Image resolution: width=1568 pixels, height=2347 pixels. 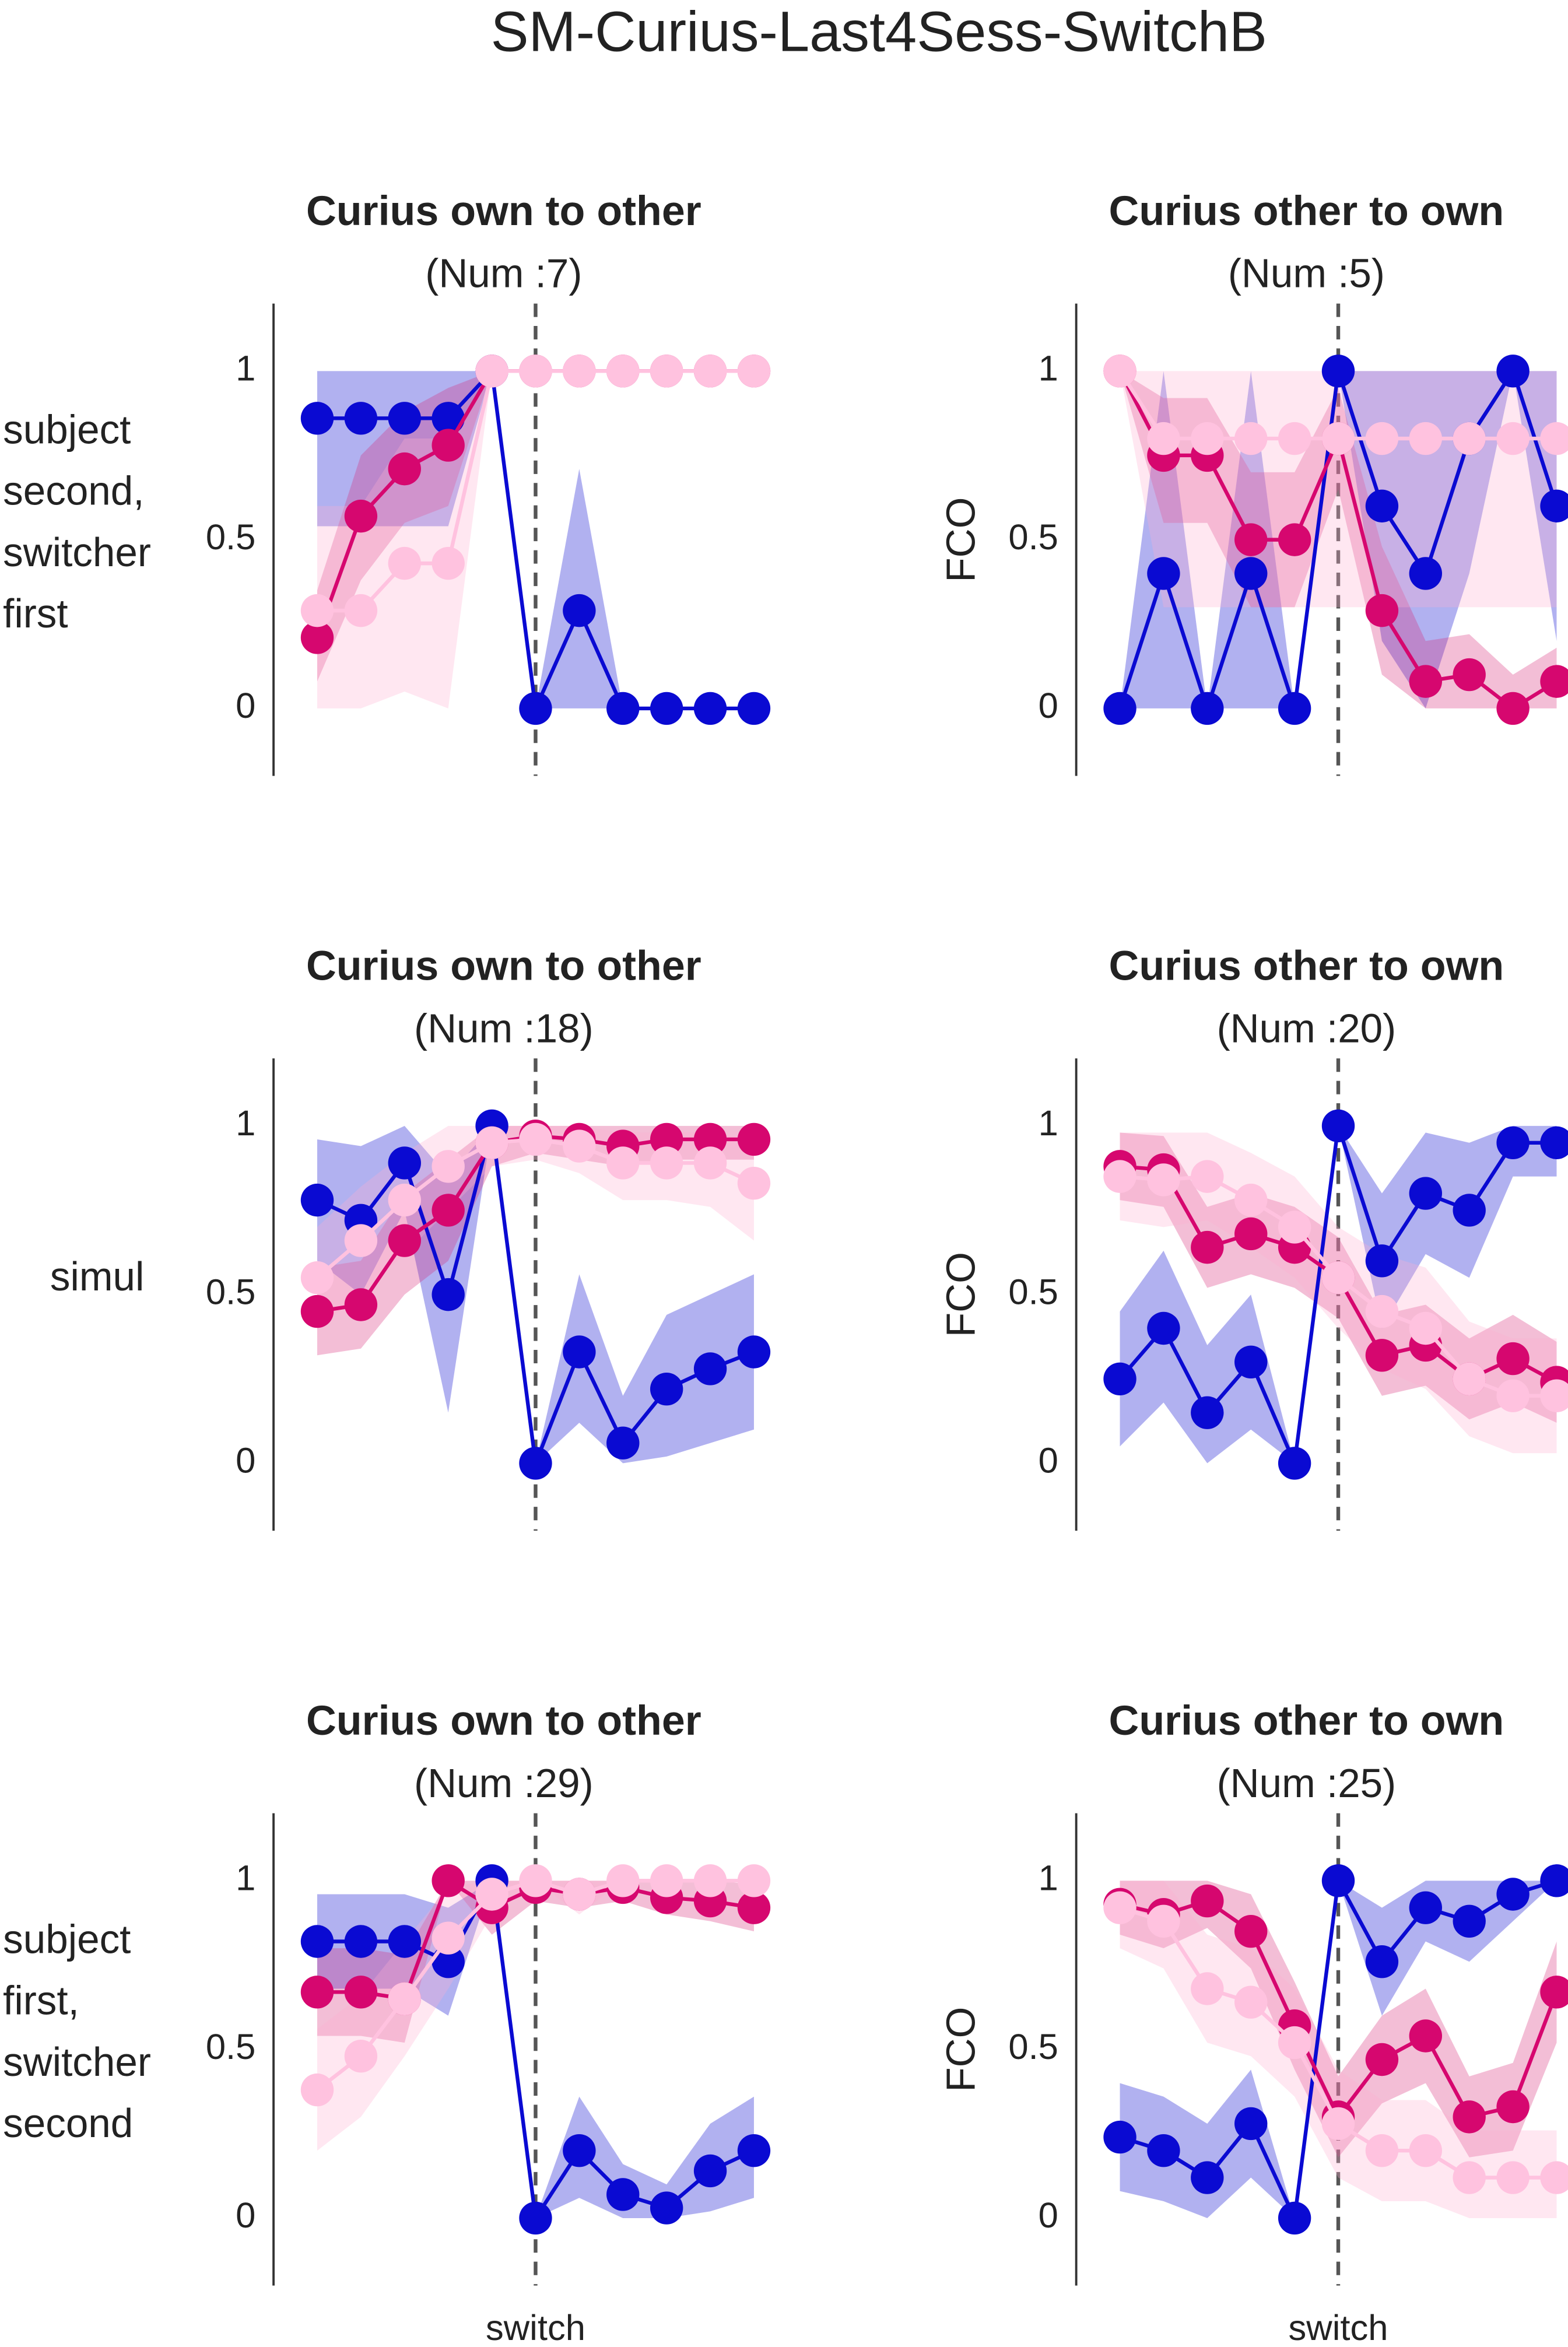 What do you see at coordinates (73, 491) in the screenshot?
I see `row-label: second,` at bounding box center [73, 491].